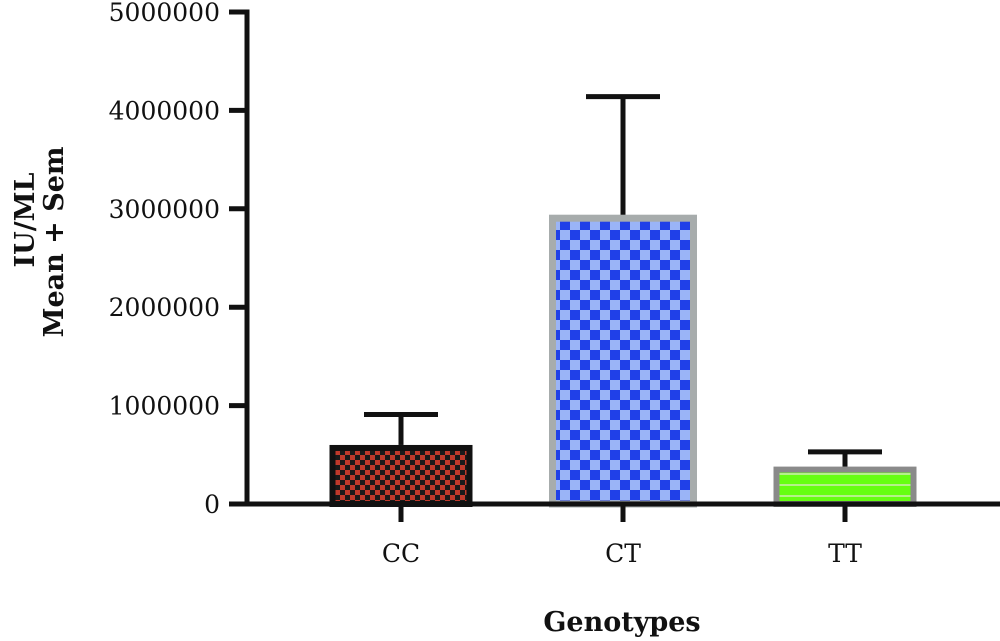 This screenshot has width=1000, height=641. I want to click on bar-tt, so click(845, 486).